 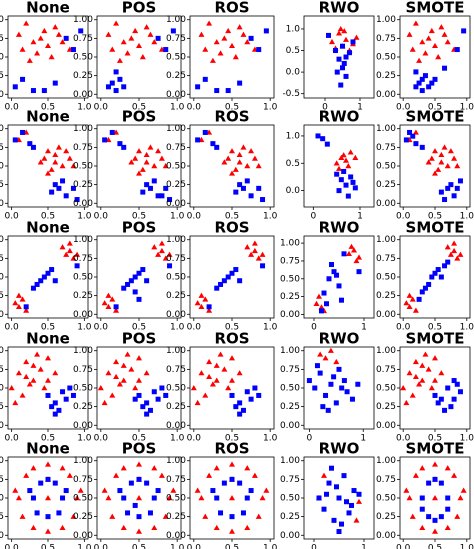 What do you see at coordinates (48, 277) in the screenshot?
I see `axes-frame` at bounding box center [48, 277].